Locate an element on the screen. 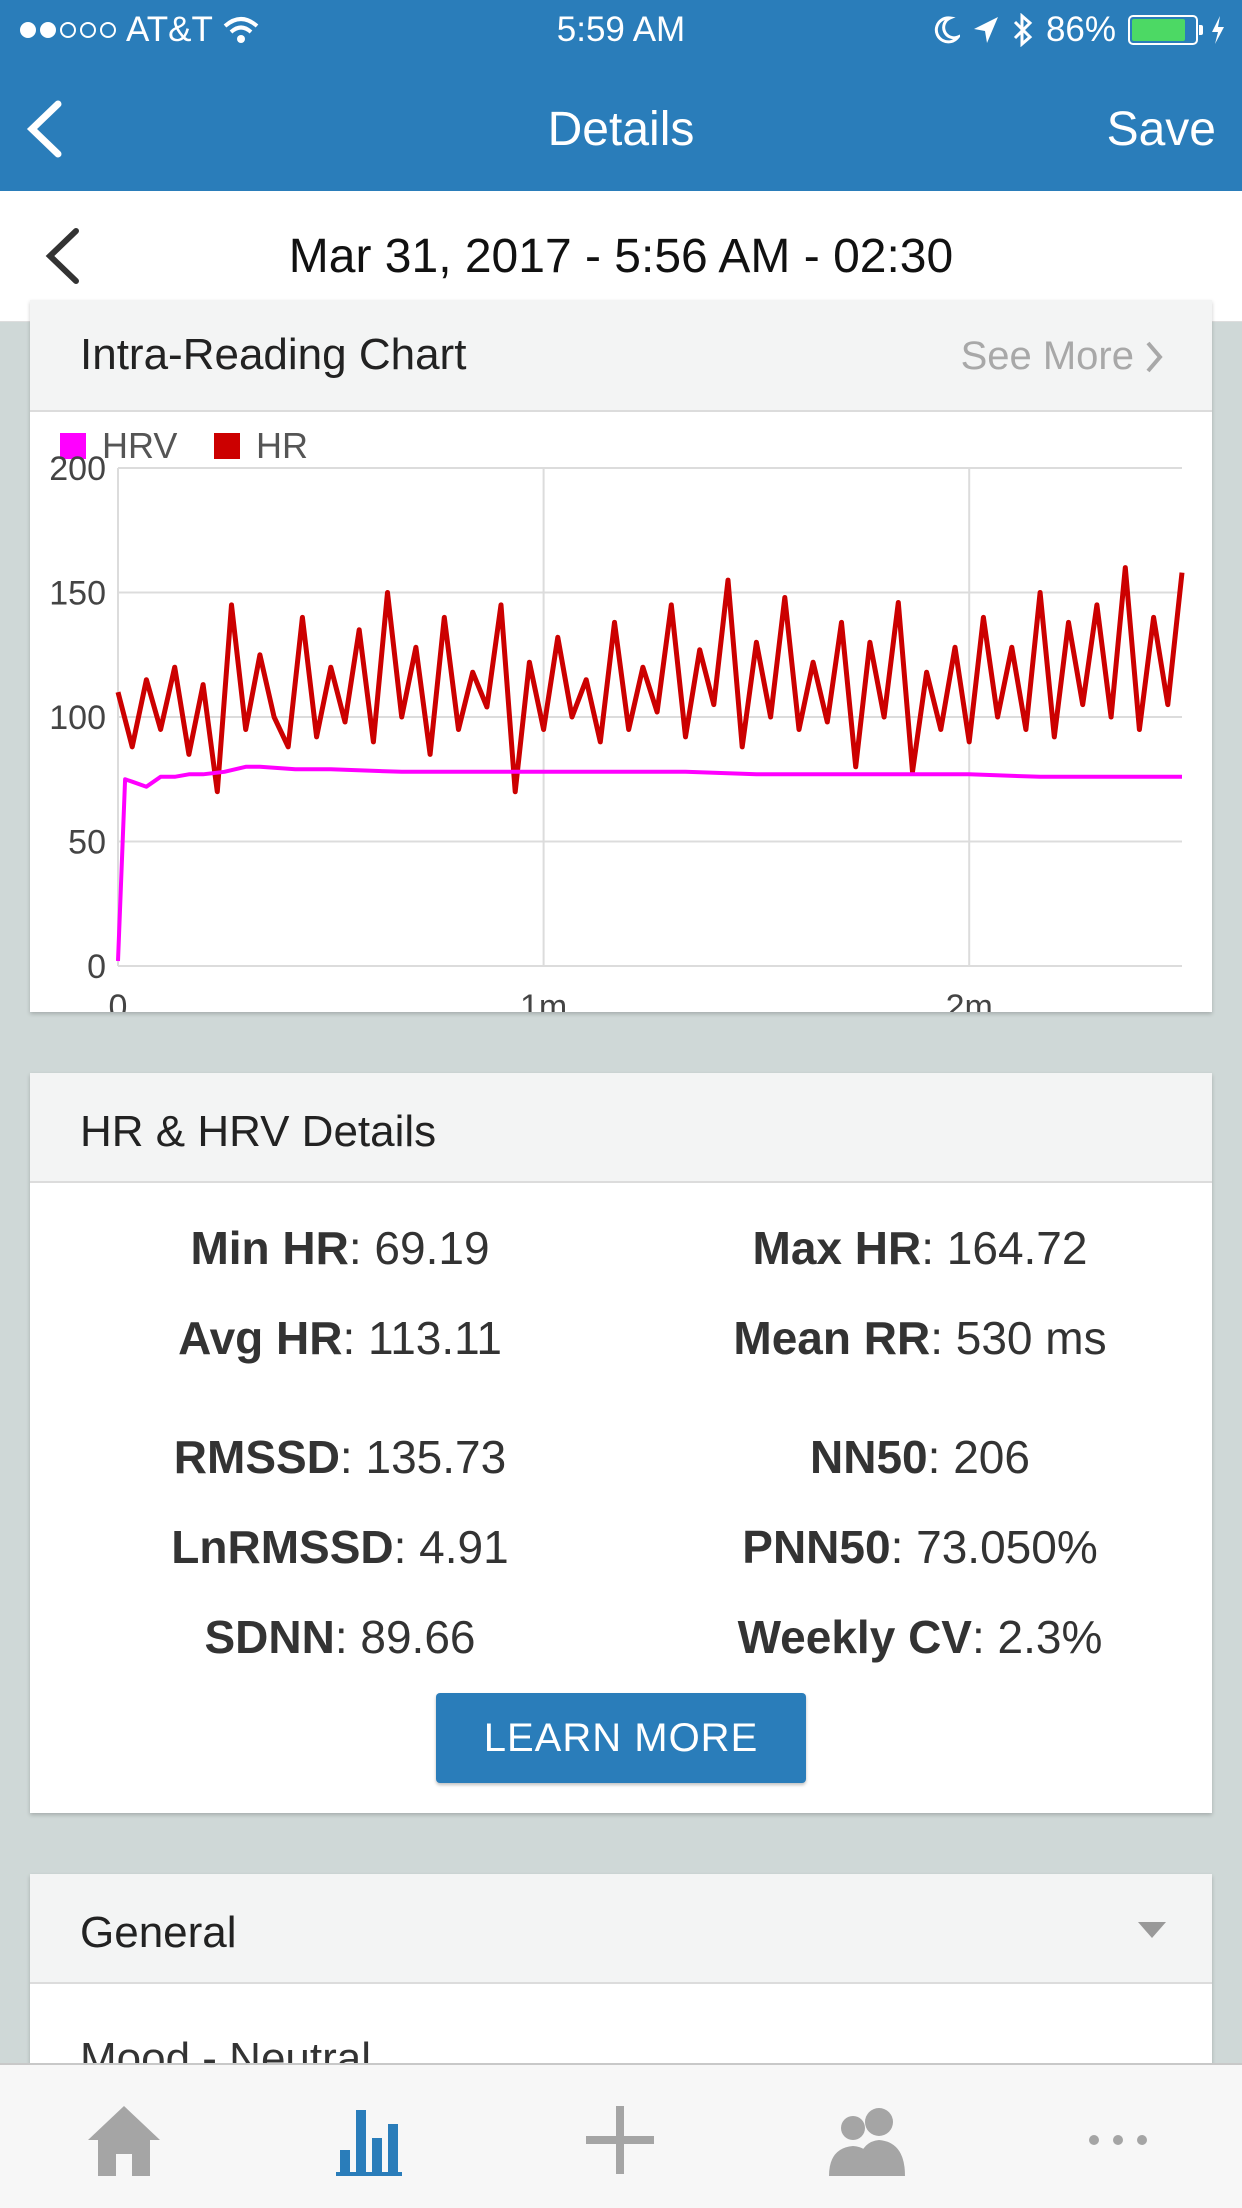 Image resolution: width=1242 pixels, height=2208 pixels. chart-card-header: Intra-Reading Chart See More is located at coordinates (621, 356).